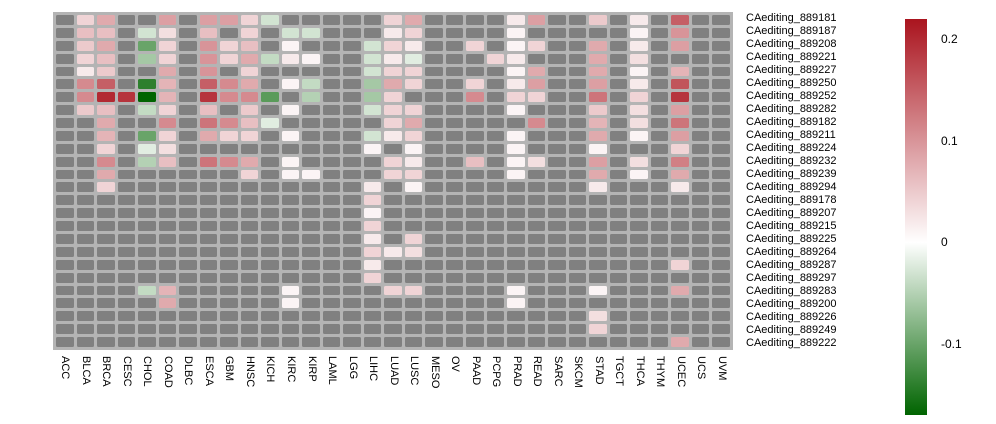 The width and height of the screenshot is (996, 424). What do you see at coordinates (791, 57) in the screenshot?
I see `row-label: CAediting_889221` at bounding box center [791, 57].